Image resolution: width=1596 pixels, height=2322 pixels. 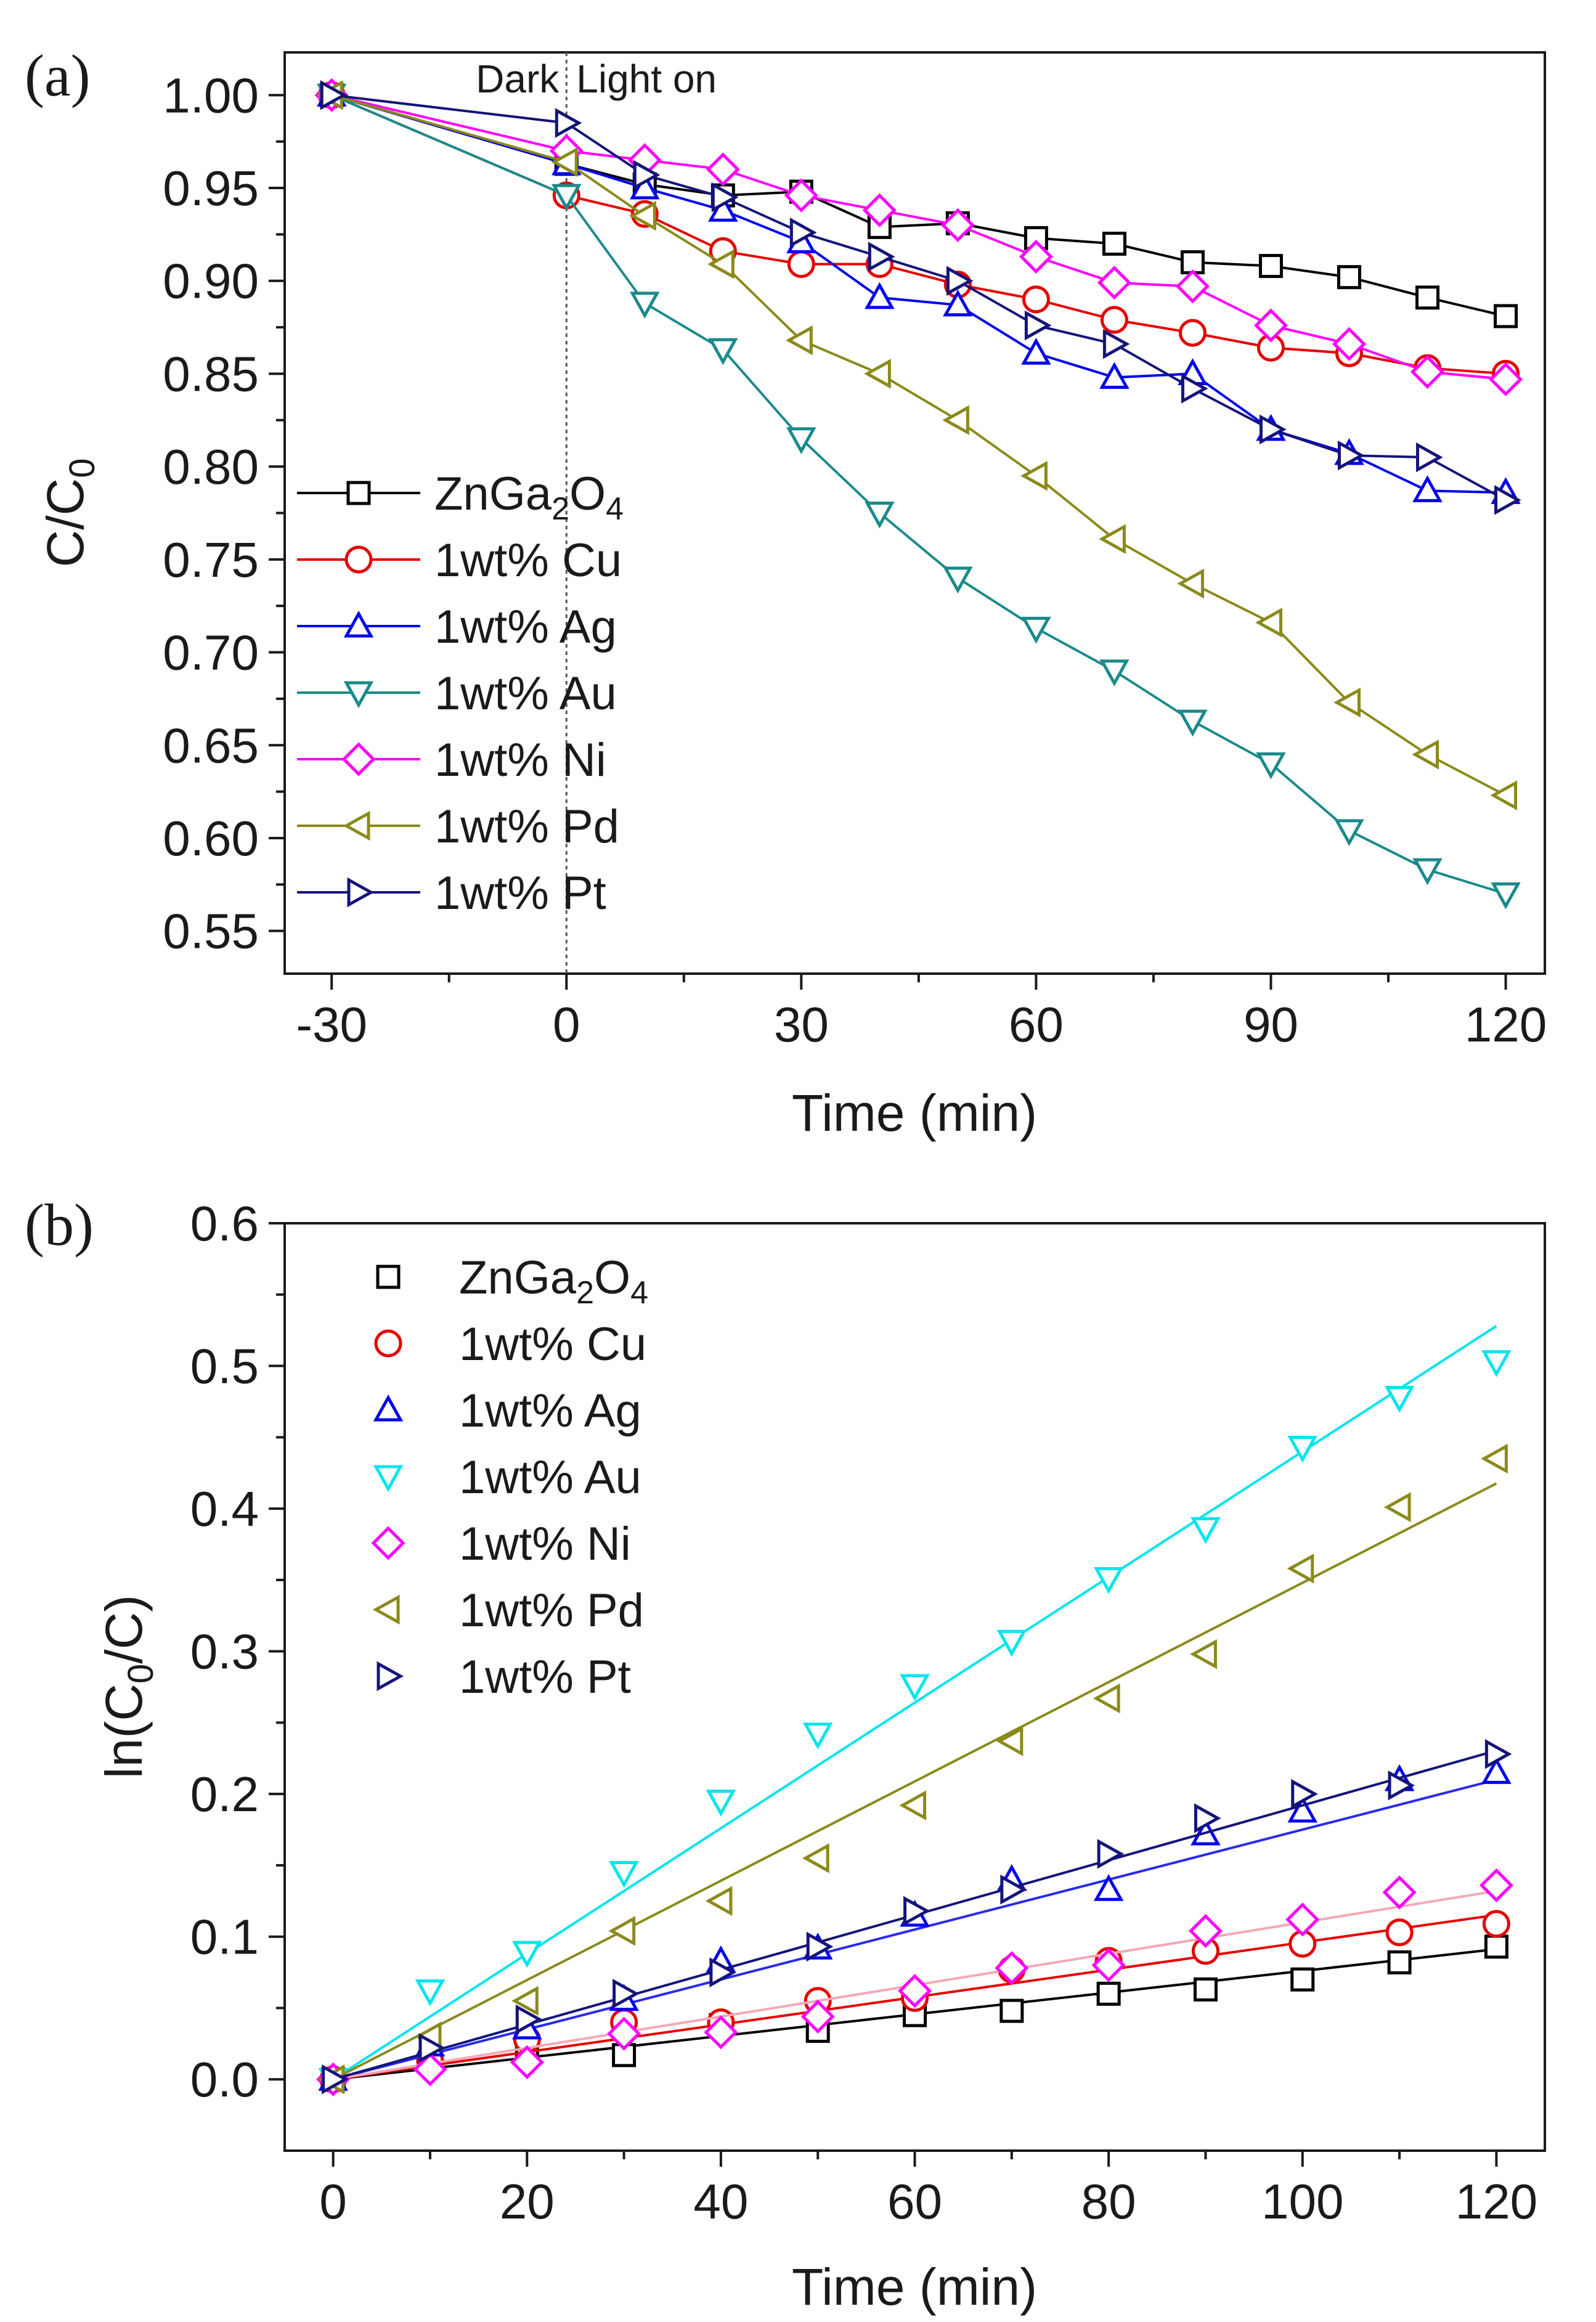 I want to click on panel-a-legend-entry-1wt-au: 1wt% Au, so click(x=457, y=694).